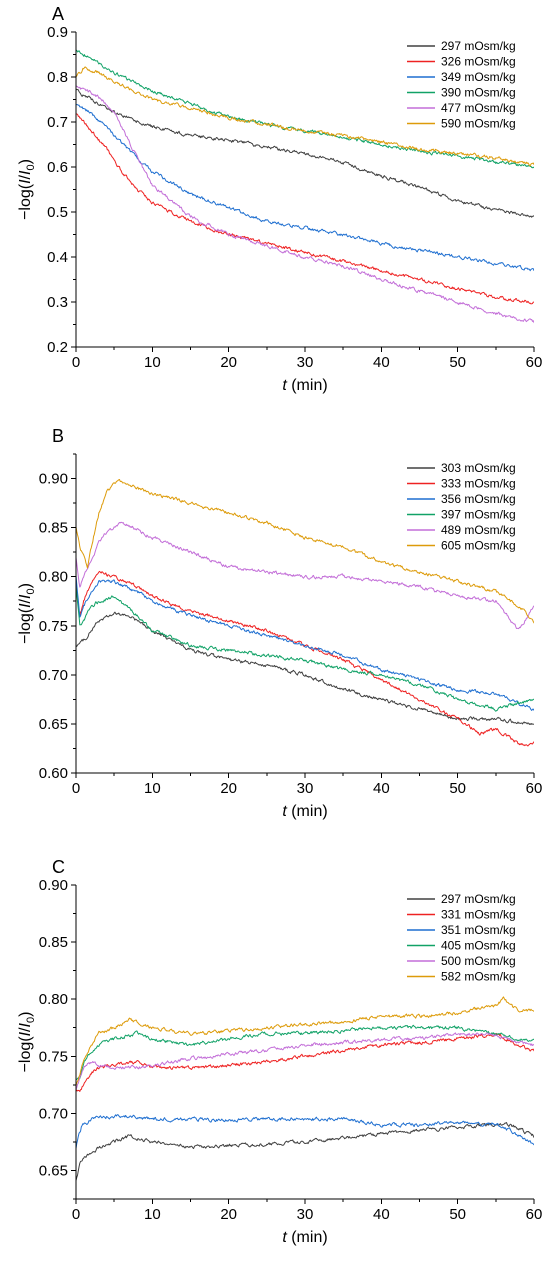 This screenshot has width=550, height=1267. I want to click on panel-c-legend-label-4: 405 mOsm/kg, so click(478, 946).